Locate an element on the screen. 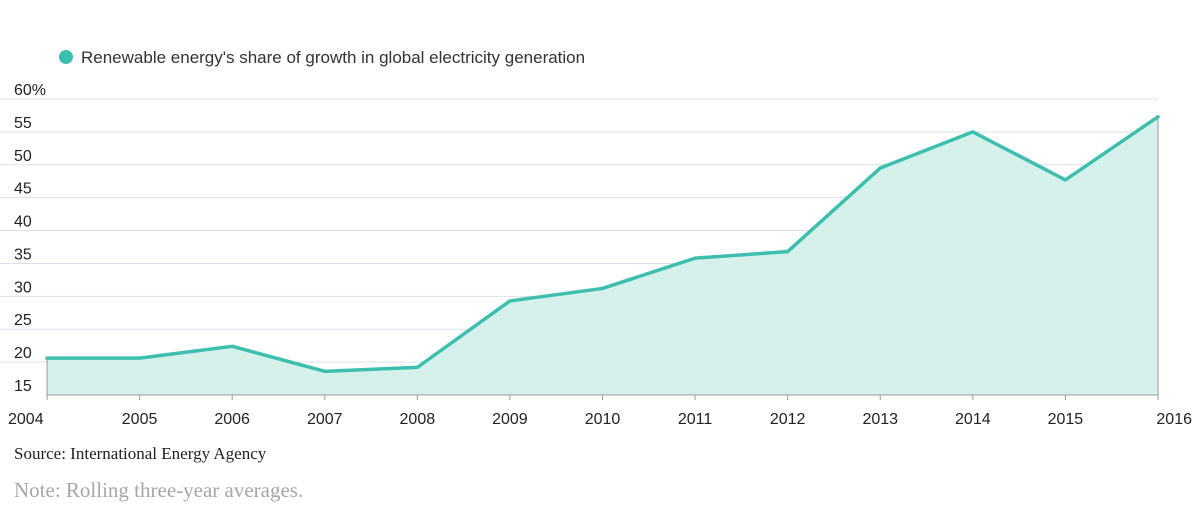 This screenshot has width=1200, height=517. footnote: Note: Rolling three-year averages. is located at coordinates (159, 490).